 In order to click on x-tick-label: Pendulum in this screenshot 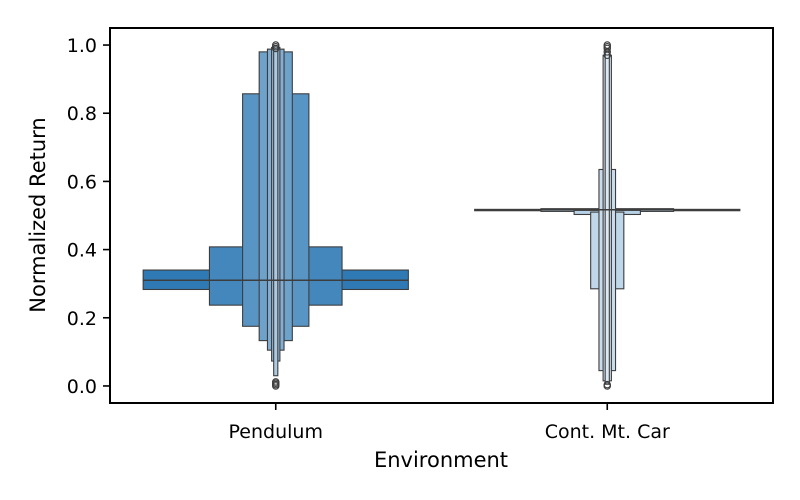, I will do `click(276, 432)`.